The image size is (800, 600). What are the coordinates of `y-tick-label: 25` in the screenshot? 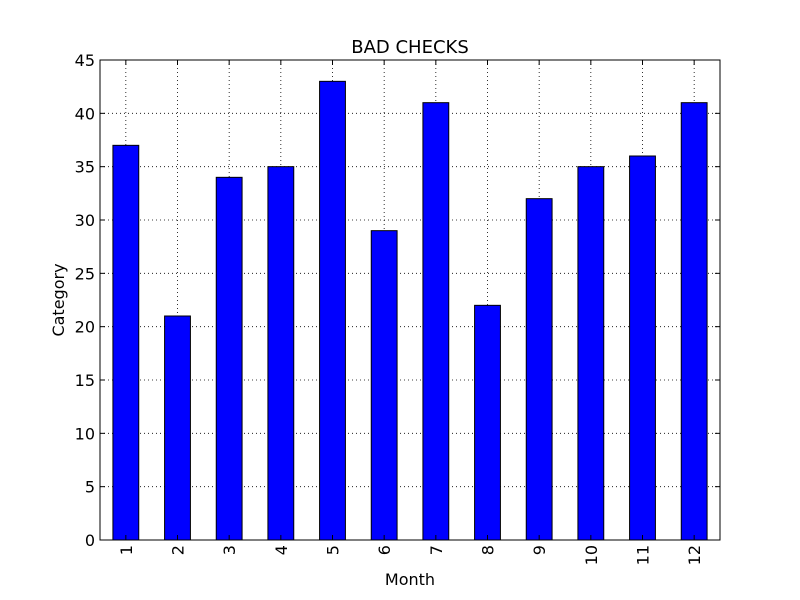 It's located at (85, 273).